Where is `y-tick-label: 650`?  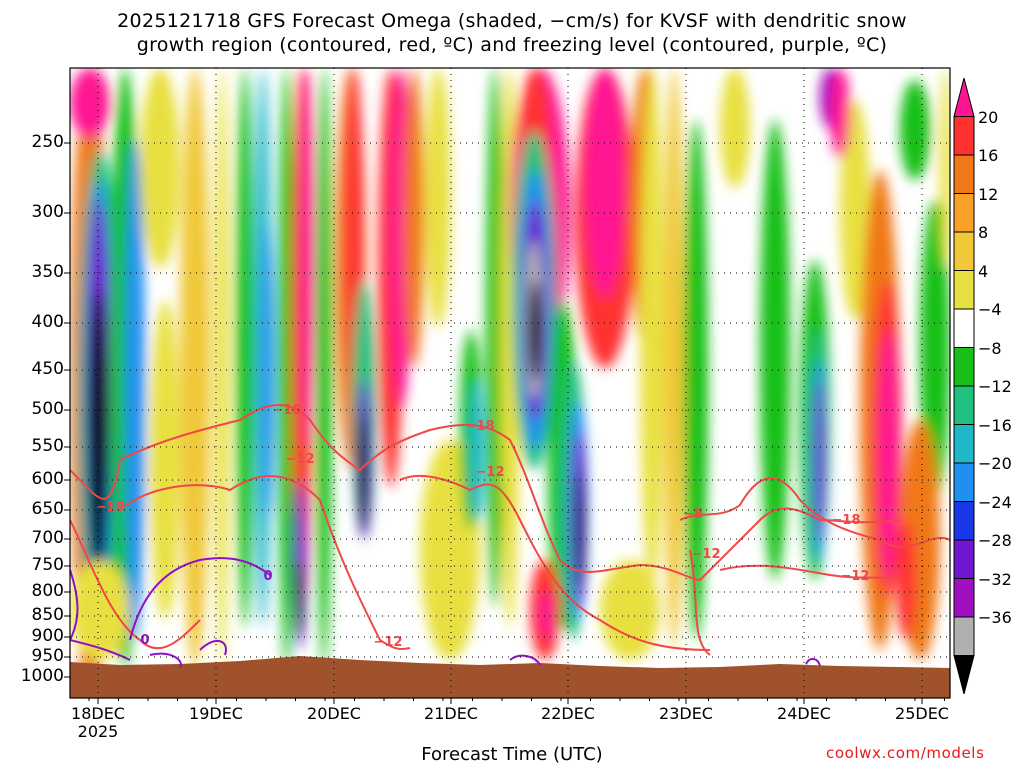
y-tick-label: 650 is located at coordinates (47, 509).